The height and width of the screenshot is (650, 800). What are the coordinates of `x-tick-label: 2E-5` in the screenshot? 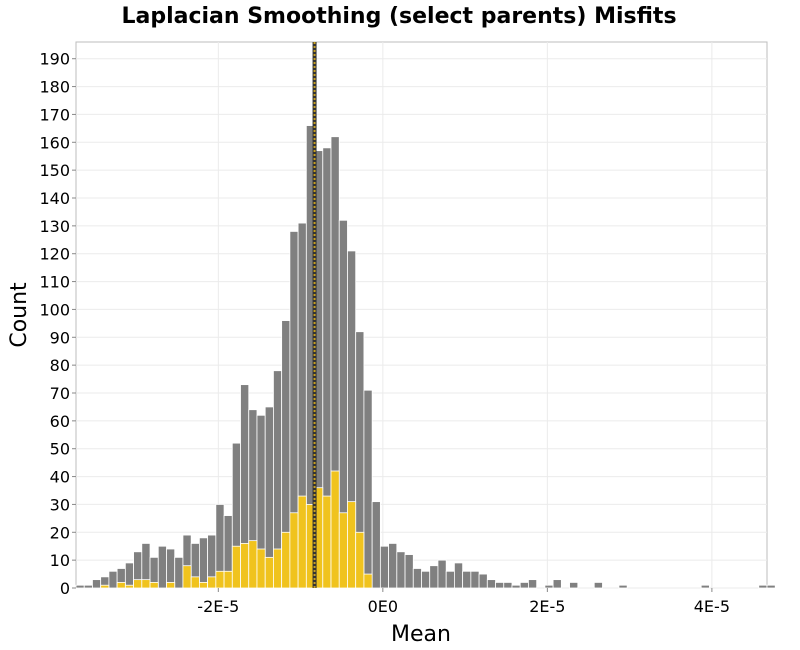 It's located at (547, 606).